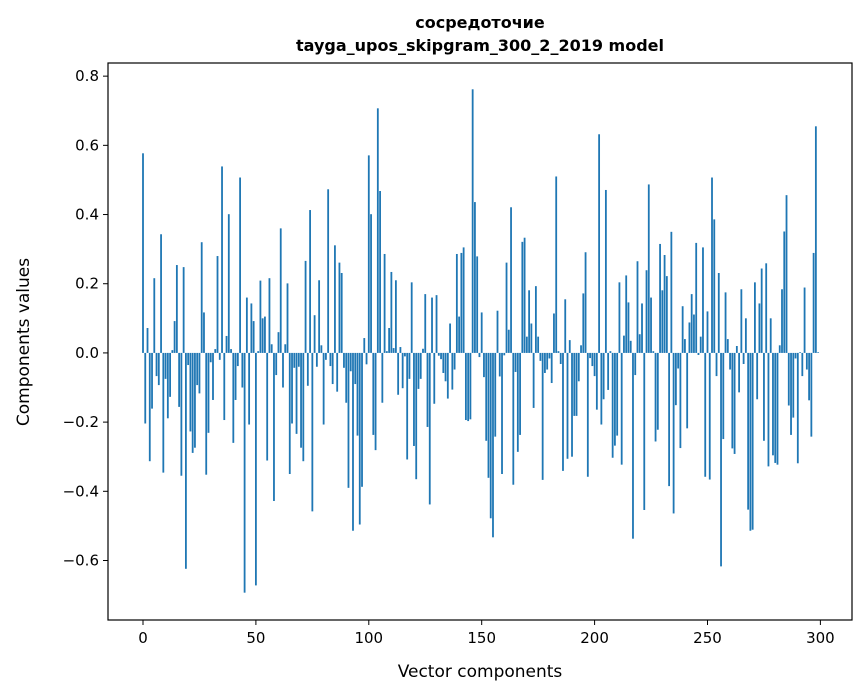  Describe the element at coordinates (368, 638) in the screenshot. I see `x-tick-label: 100` at that location.